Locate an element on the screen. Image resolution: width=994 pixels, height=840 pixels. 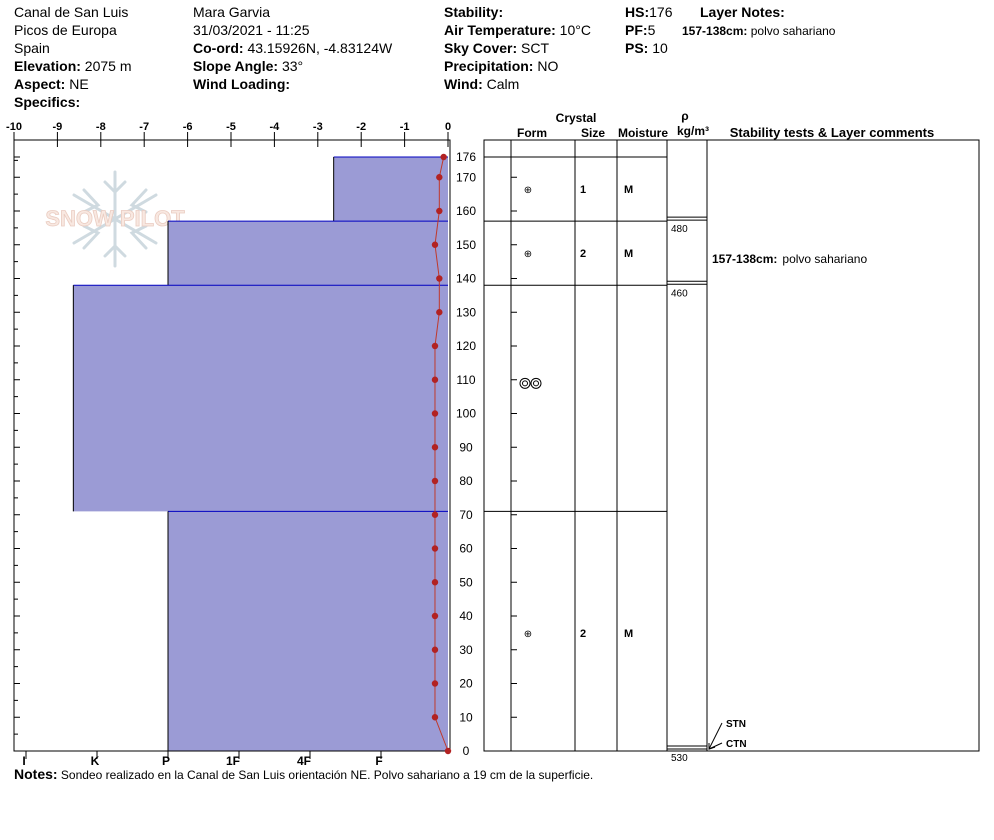
form-header: Form is located at coordinates (532, 133).